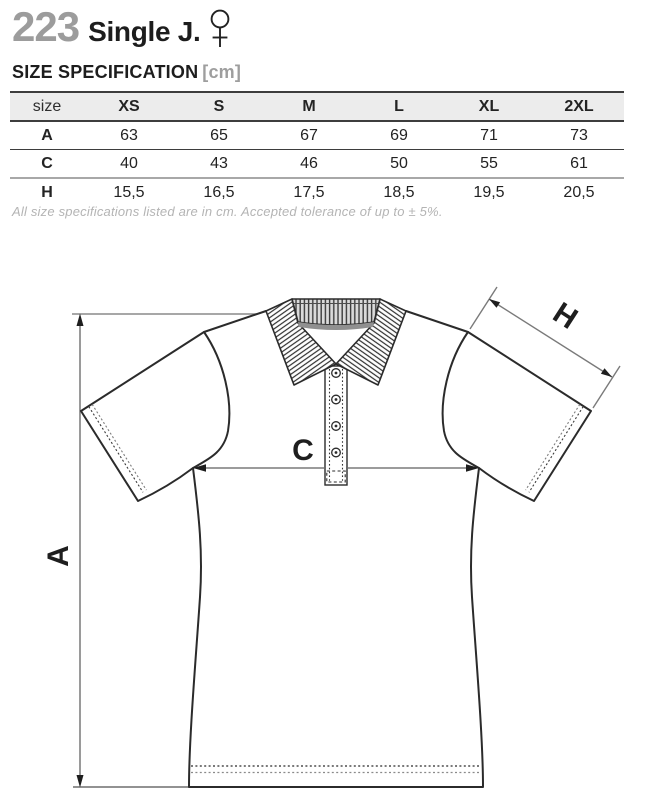 The image size is (648, 801). Describe the element at coordinates (47, 135) in the screenshot. I see `row-label-a: A` at that location.